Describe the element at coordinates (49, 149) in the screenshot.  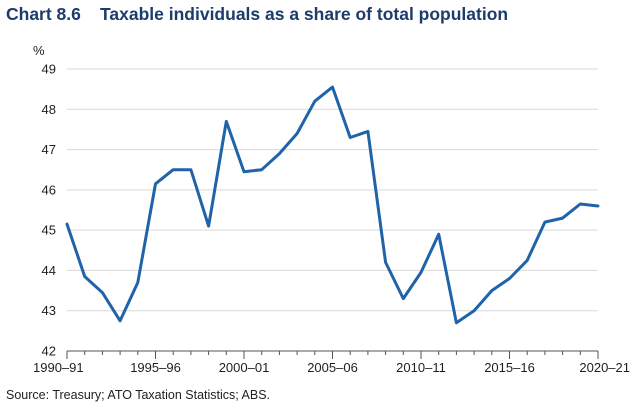
I see `y-tick-label: 47` at that location.